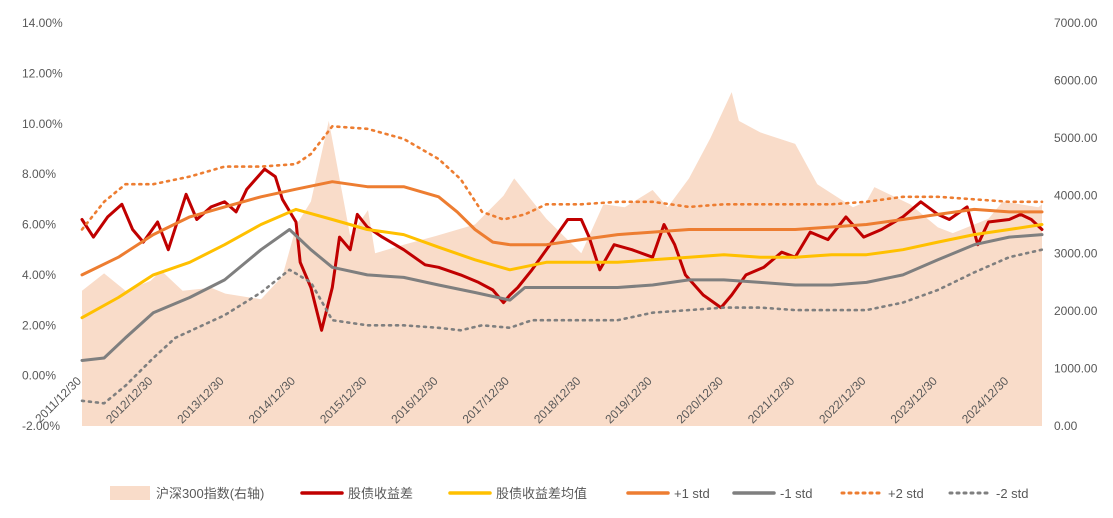  What do you see at coordinates (906, 493) in the screenshot?
I see `legend-label: +2 std` at bounding box center [906, 493].